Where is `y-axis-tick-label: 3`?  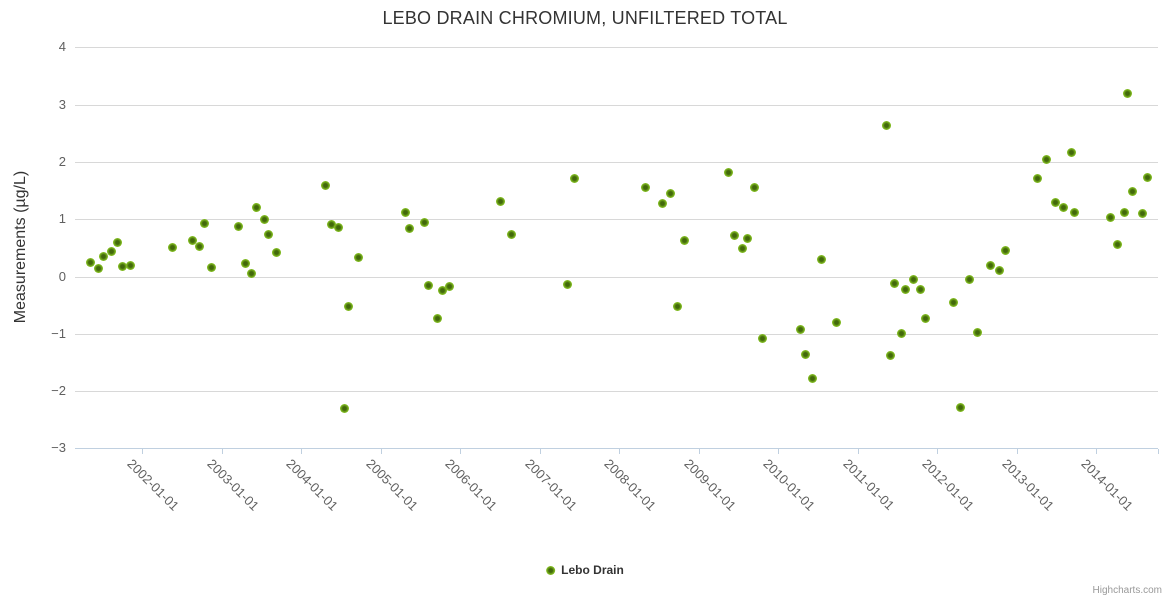
y-axis-tick-label: 3 is located at coordinates (62, 104).